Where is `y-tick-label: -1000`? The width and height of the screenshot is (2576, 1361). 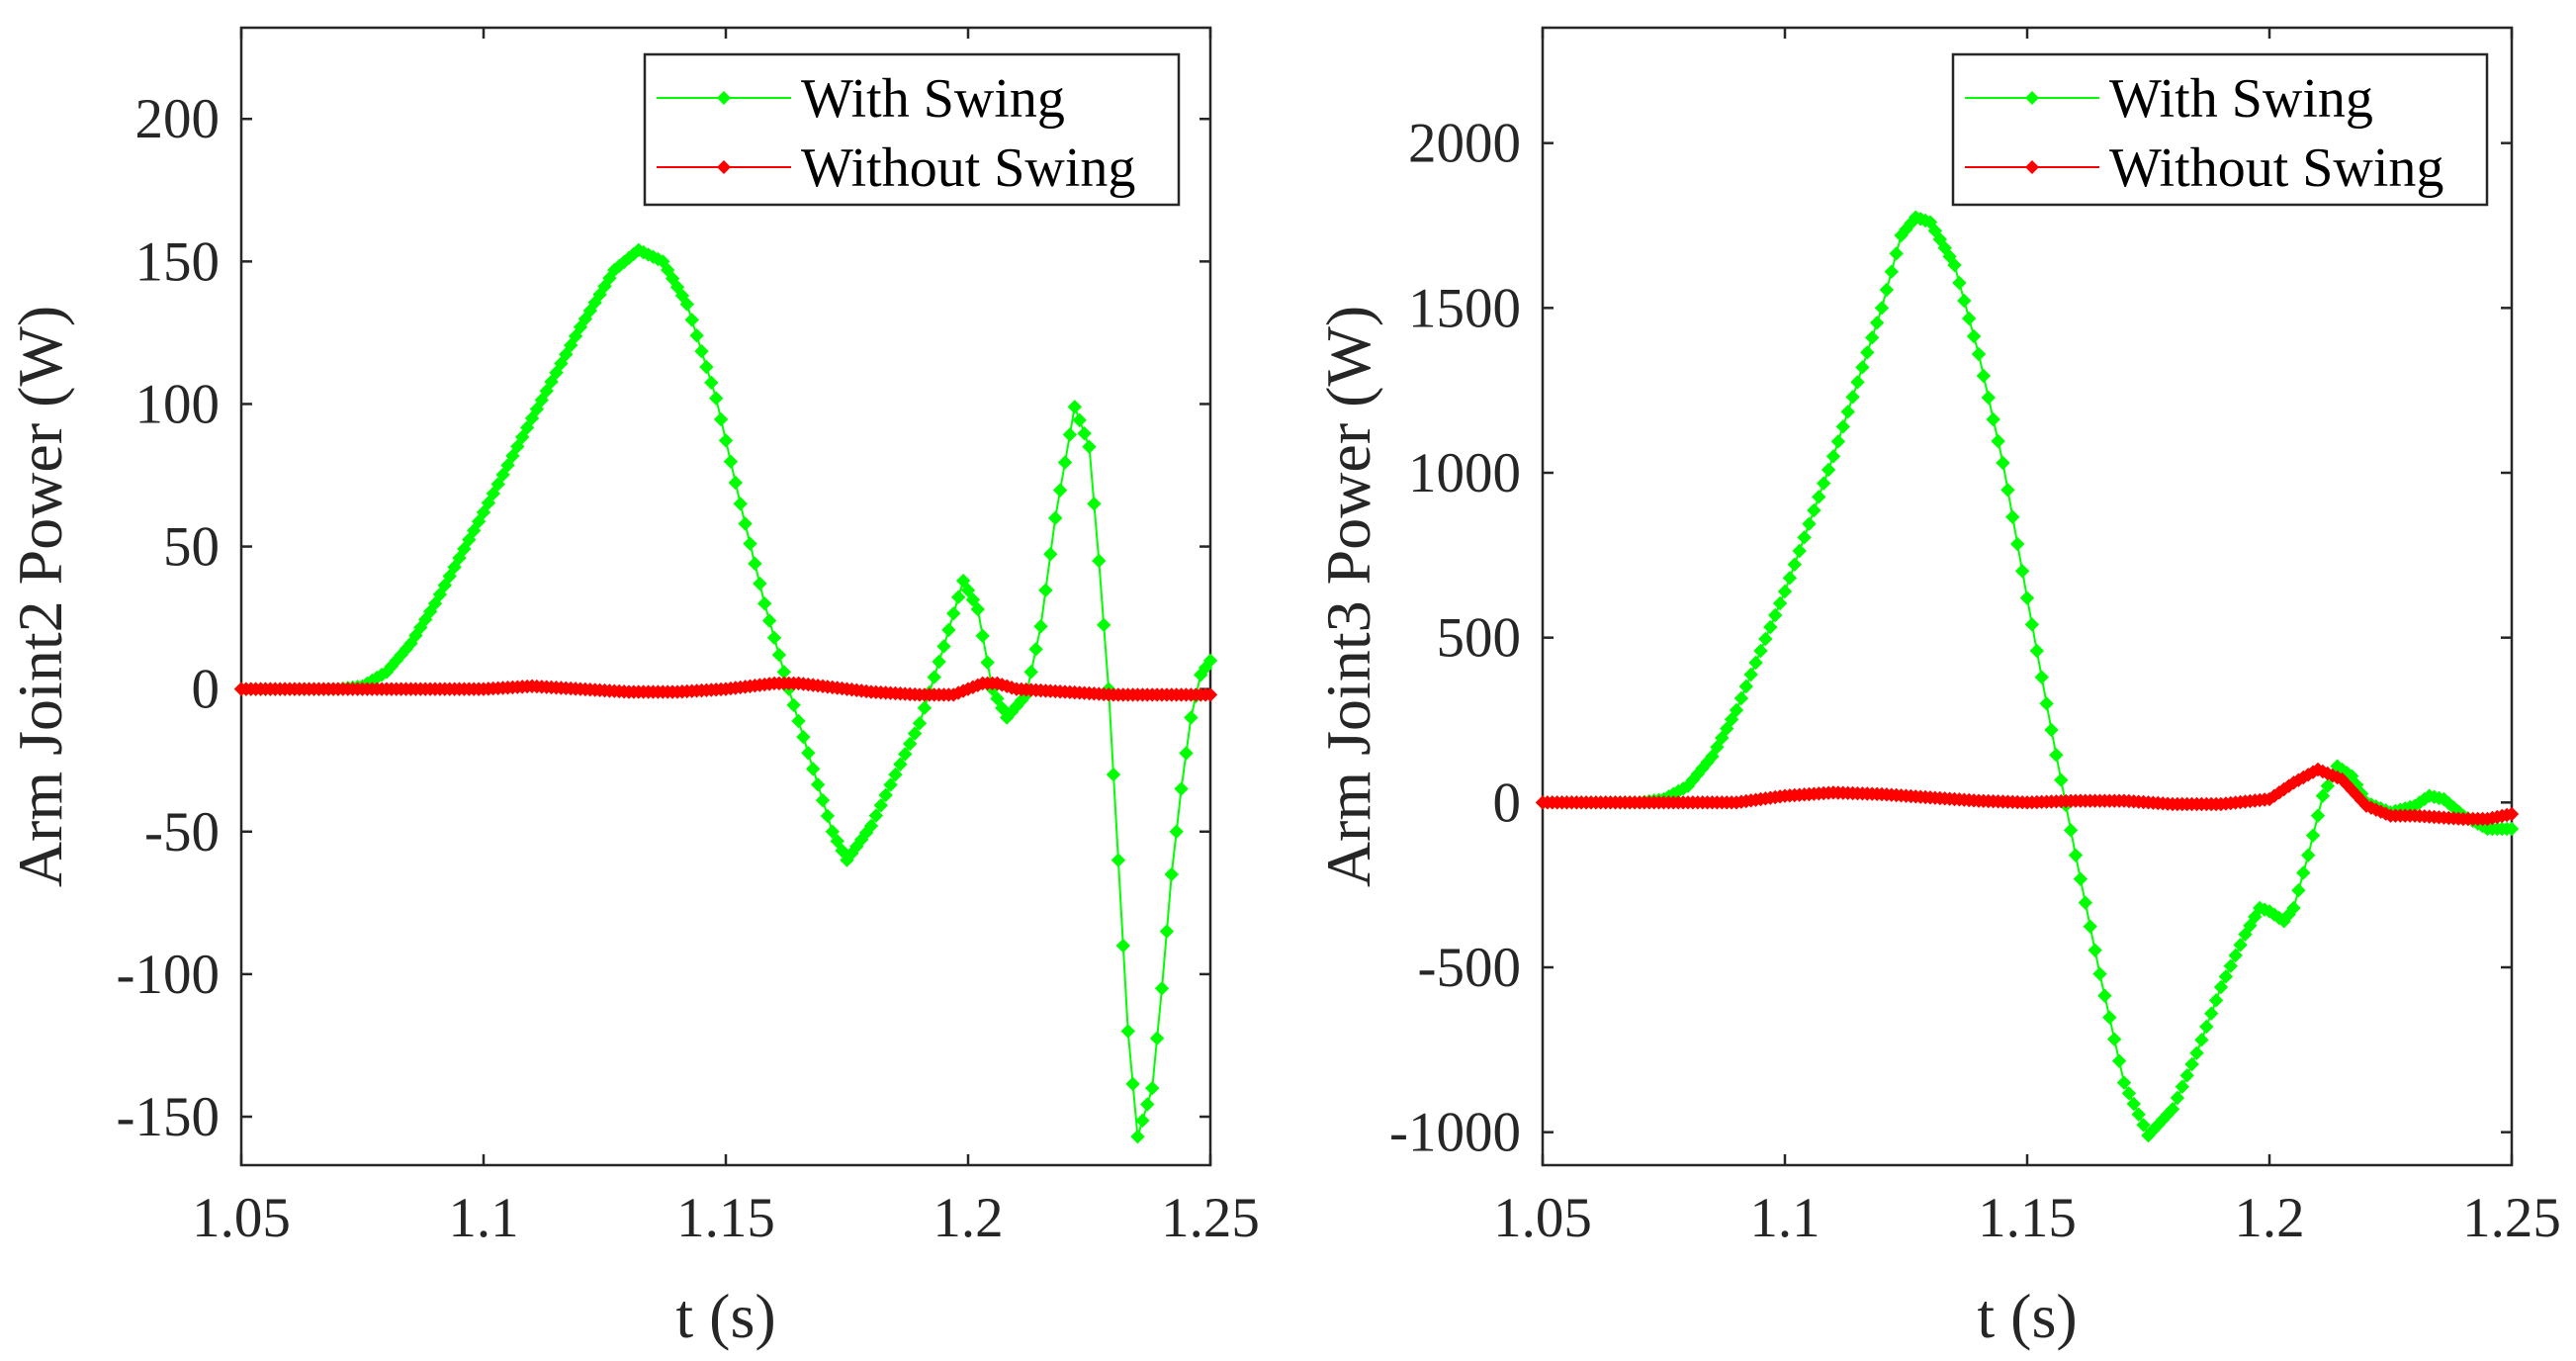 y-tick-label: -1000 is located at coordinates (1455, 1133).